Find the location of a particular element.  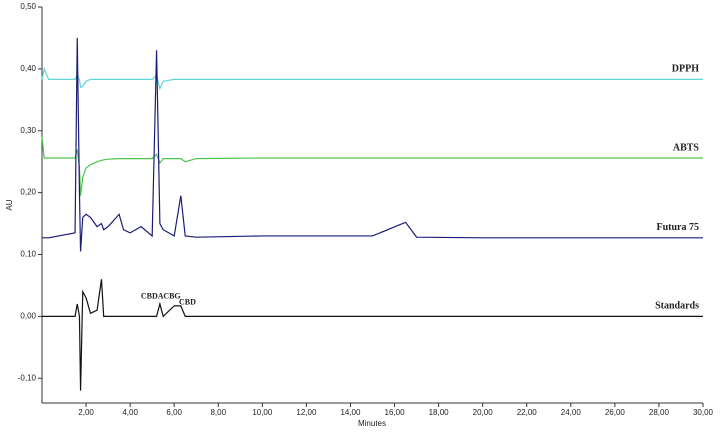

x-tick-label: 30,00 is located at coordinates (703, 412).